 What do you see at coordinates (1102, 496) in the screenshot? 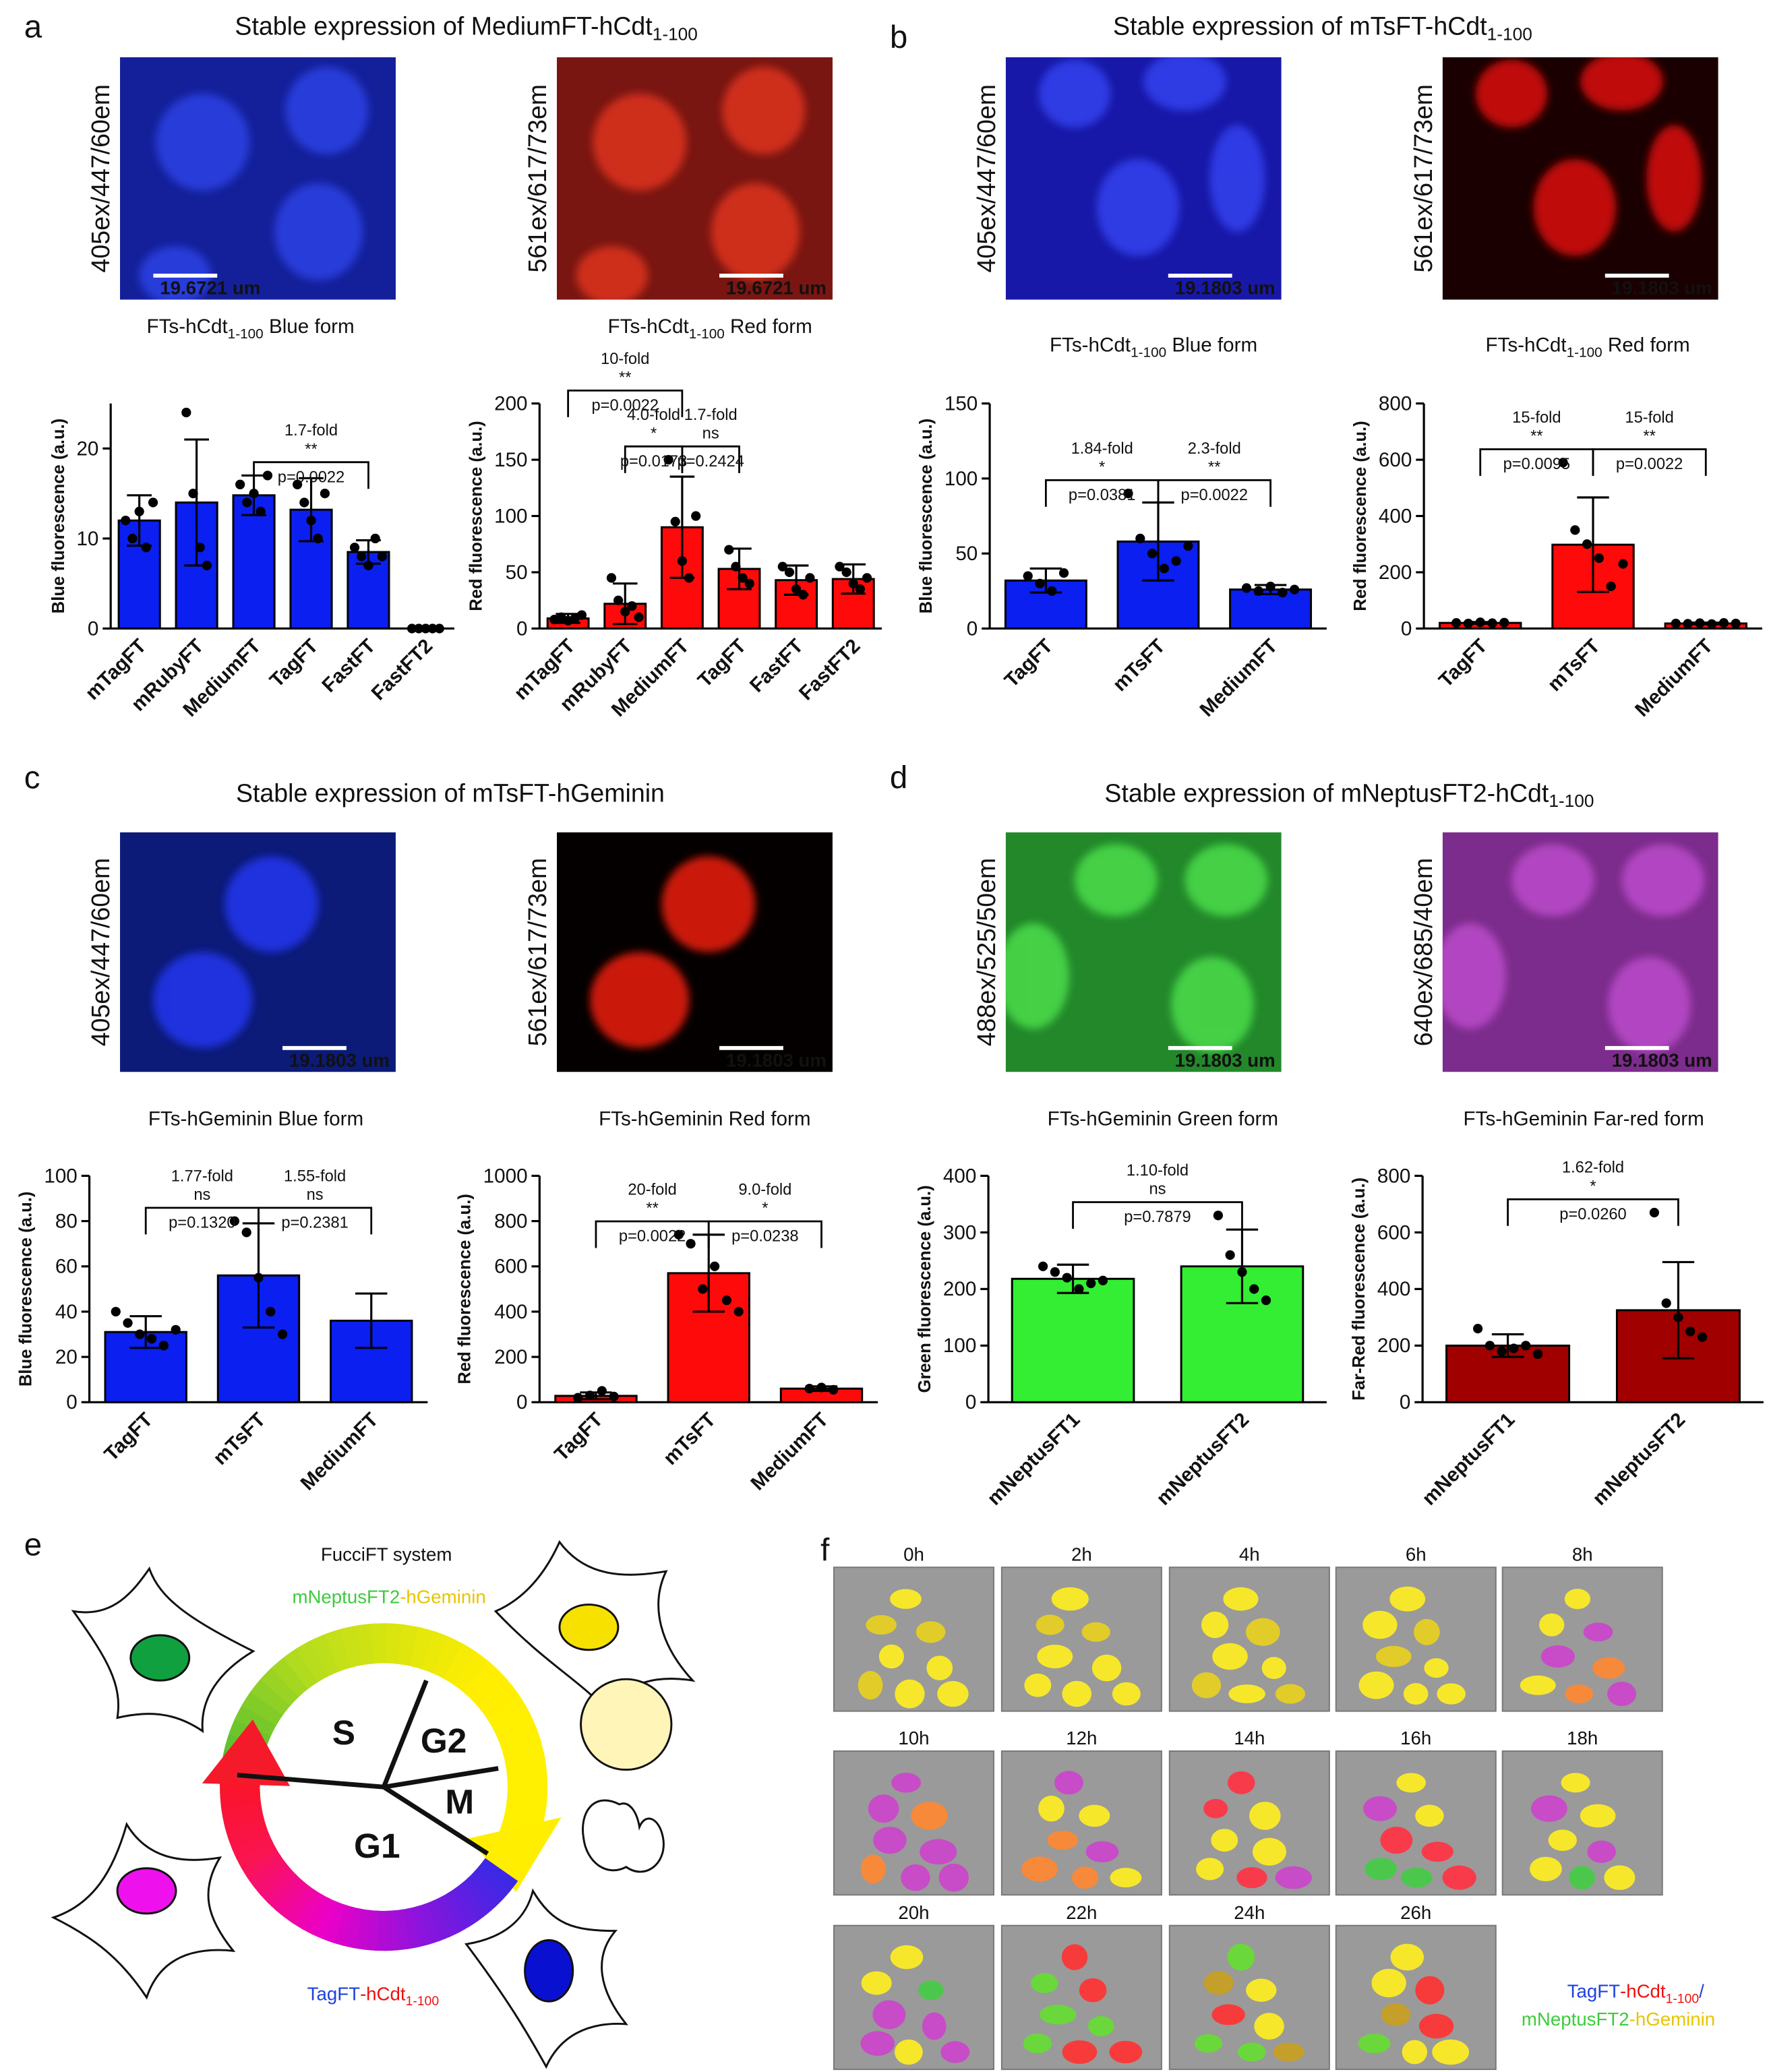
I see `p-value-label: p=0.0381` at bounding box center [1102, 496].